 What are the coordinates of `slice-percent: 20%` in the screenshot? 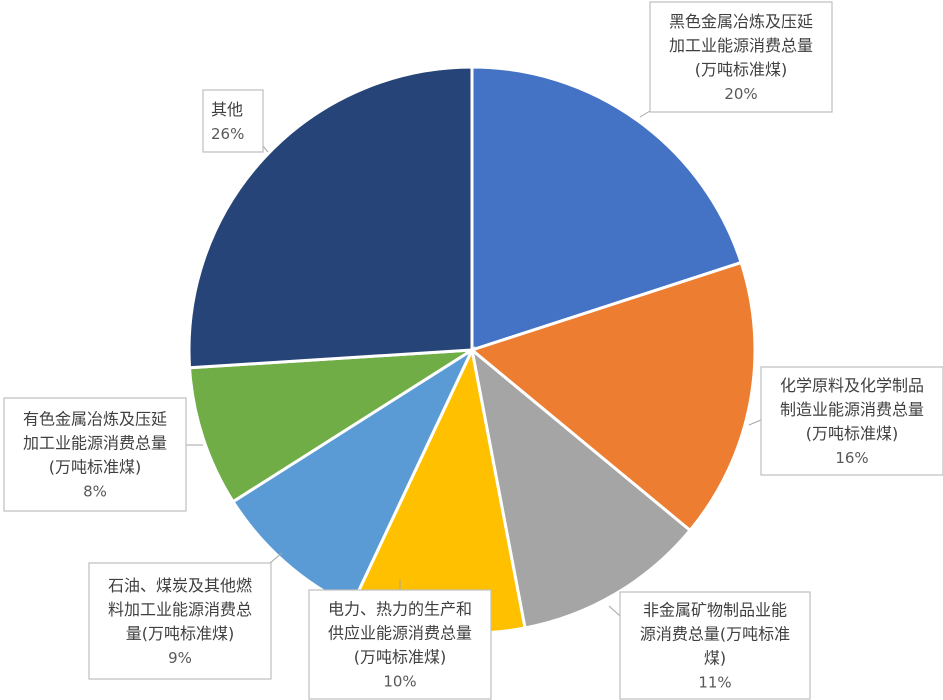 It's located at (740, 94).